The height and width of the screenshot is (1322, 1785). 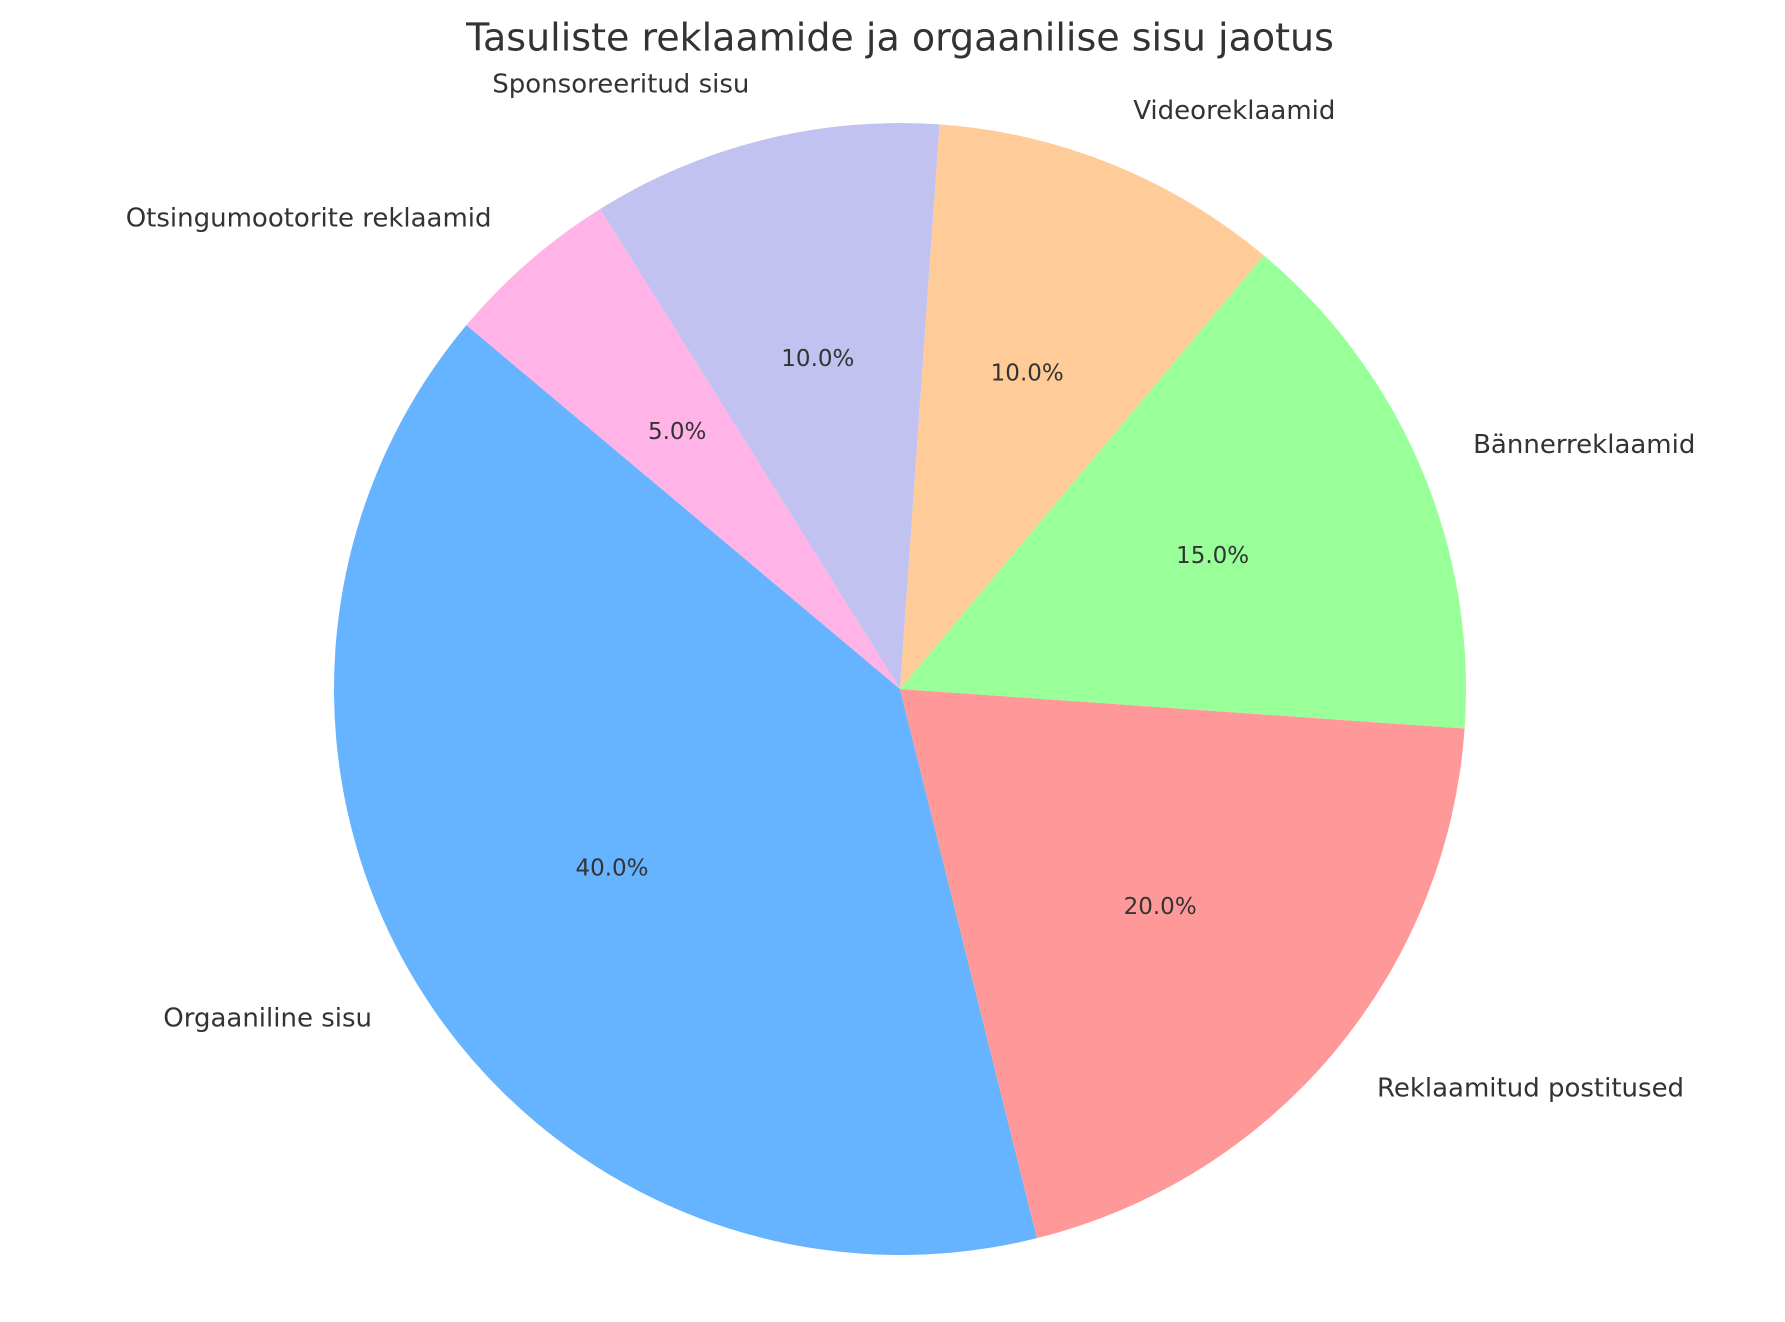 I want to click on value-label: 5.0%, so click(x=677, y=432).